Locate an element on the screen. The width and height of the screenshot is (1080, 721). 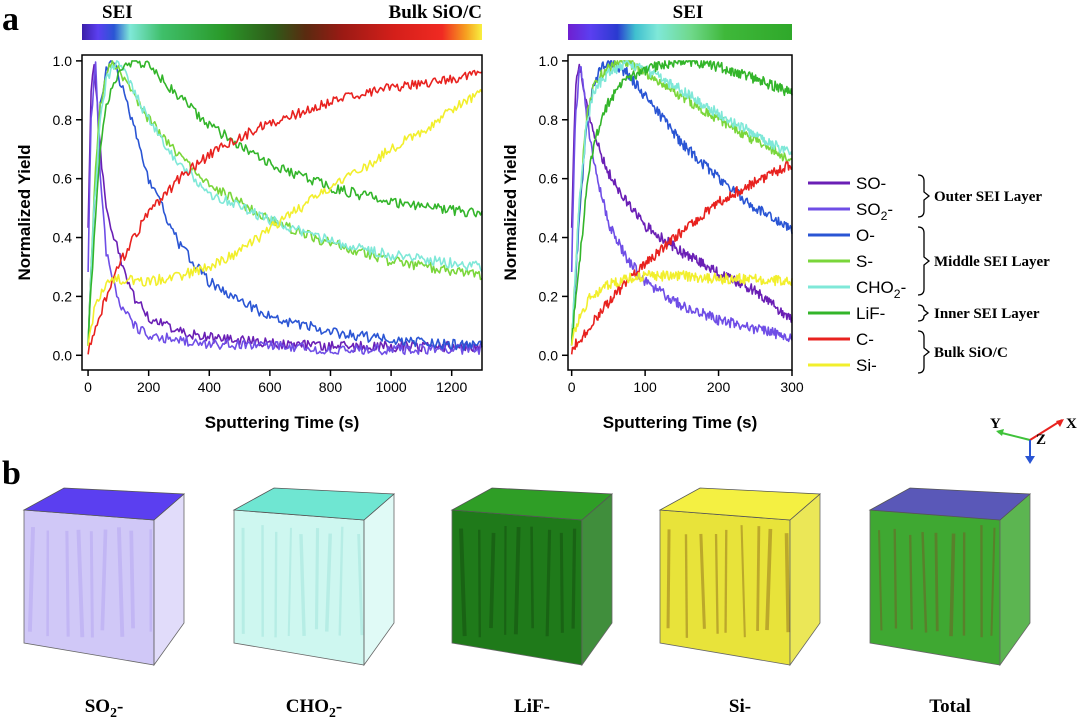
x-axis-title: Sputtering Time (s) is located at coordinates (282, 422).